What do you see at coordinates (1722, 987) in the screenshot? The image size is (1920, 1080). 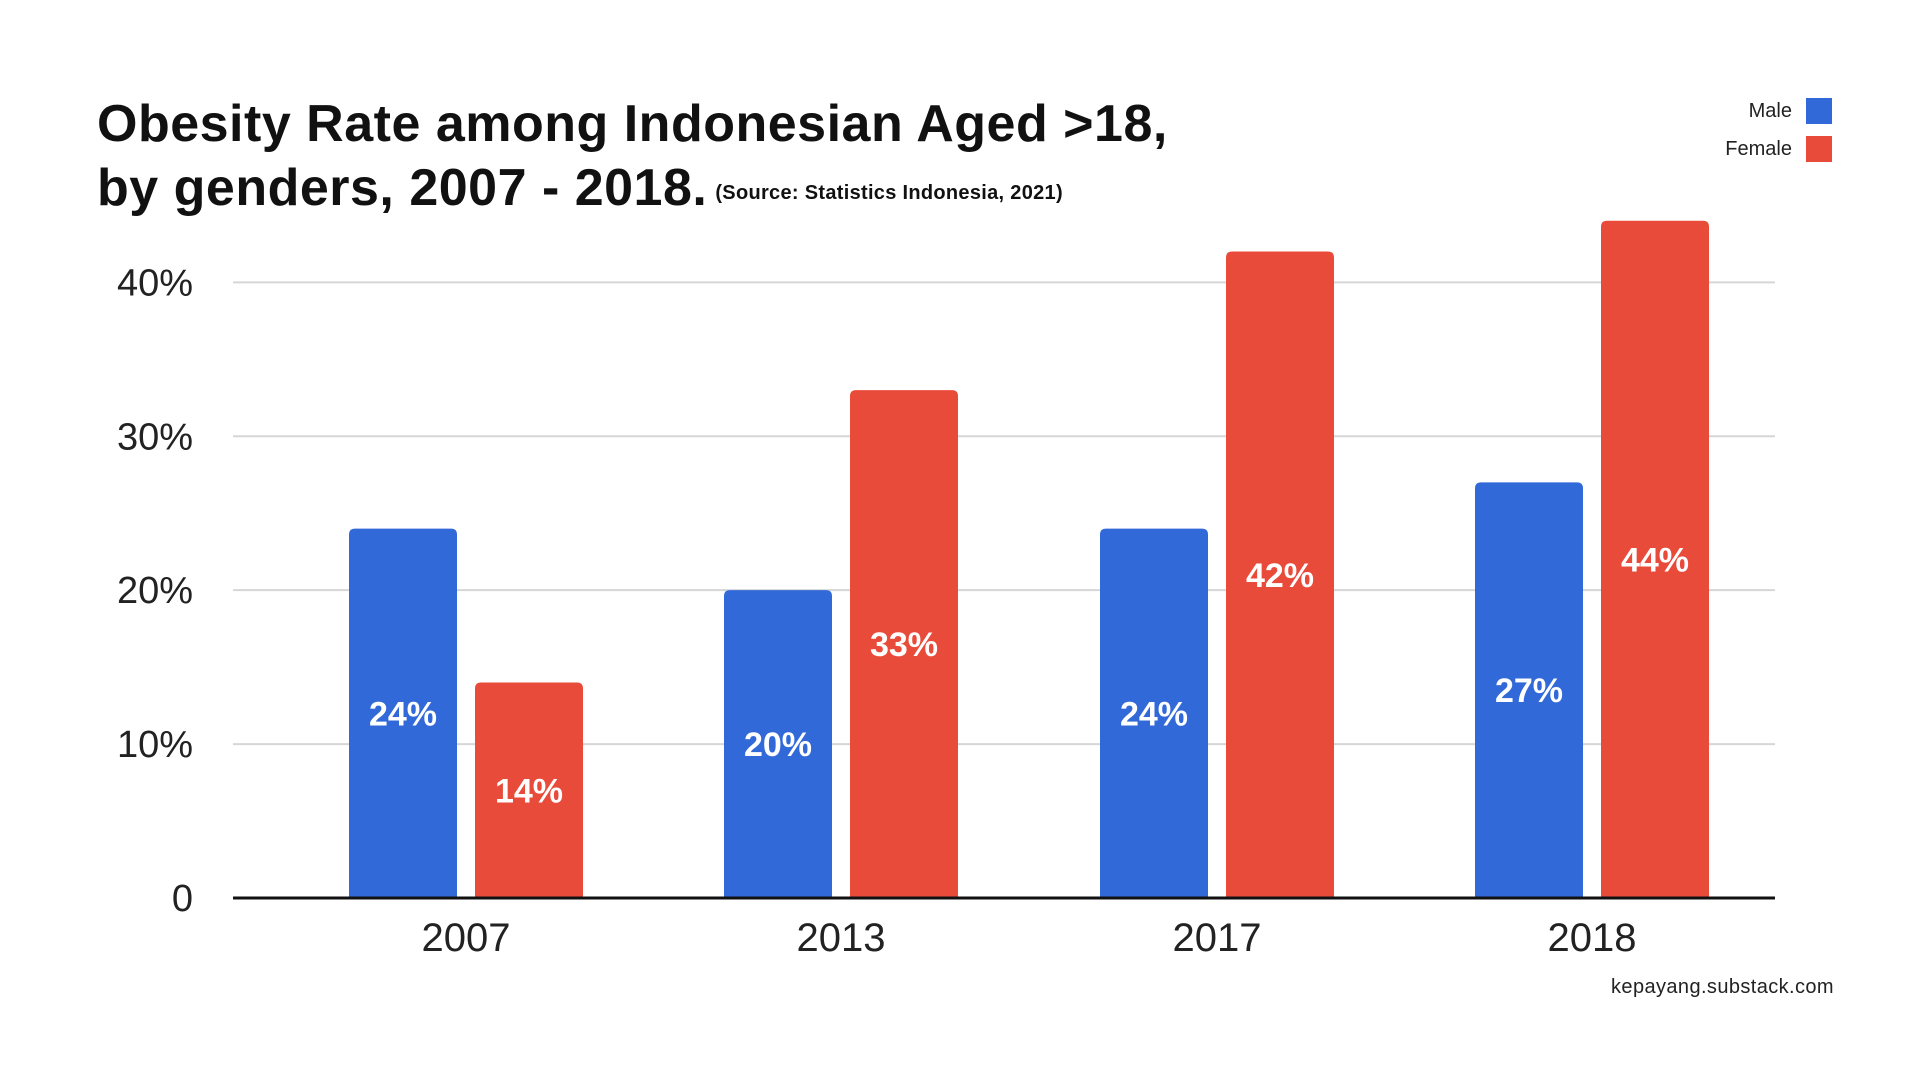 I see `watermark: kepayang.substack.com` at bounding box center [1722, 987].